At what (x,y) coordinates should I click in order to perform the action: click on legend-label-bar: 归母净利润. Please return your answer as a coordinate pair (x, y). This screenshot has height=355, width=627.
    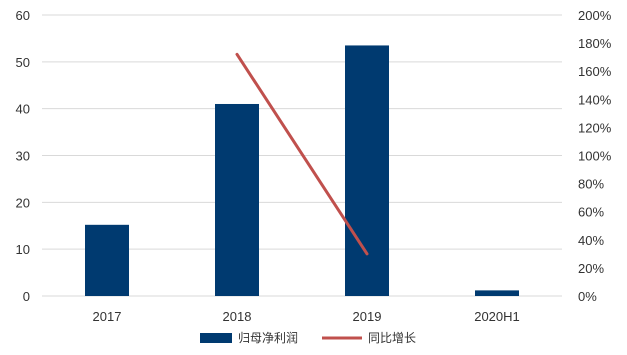
    Looking at the image, I should click on (268, 338).